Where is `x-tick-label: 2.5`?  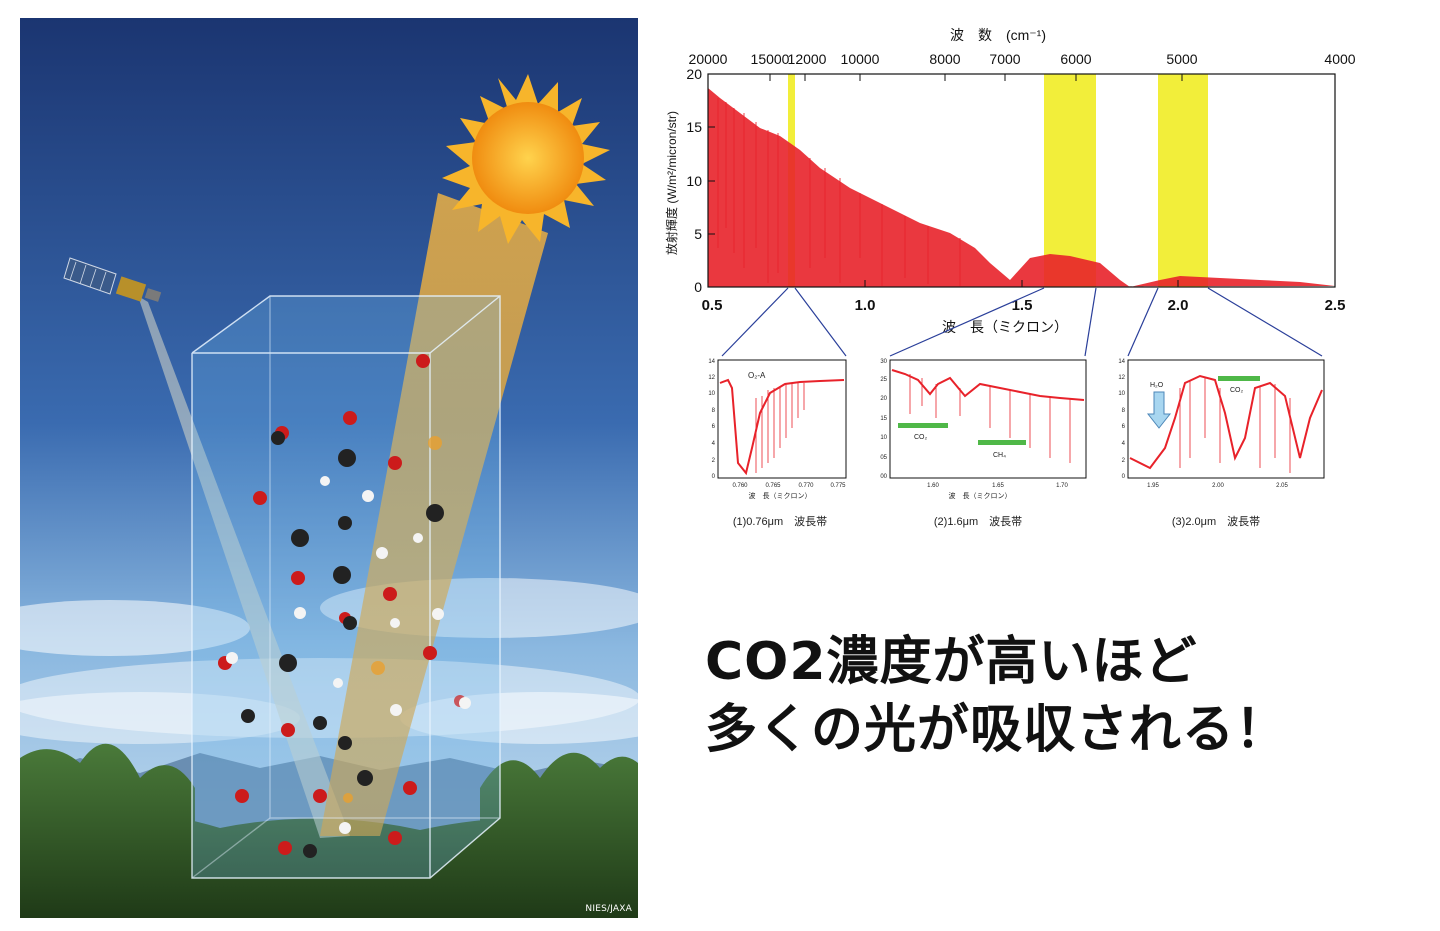
x-tick-label: 2.5 is located at coordinates (1335, 305).